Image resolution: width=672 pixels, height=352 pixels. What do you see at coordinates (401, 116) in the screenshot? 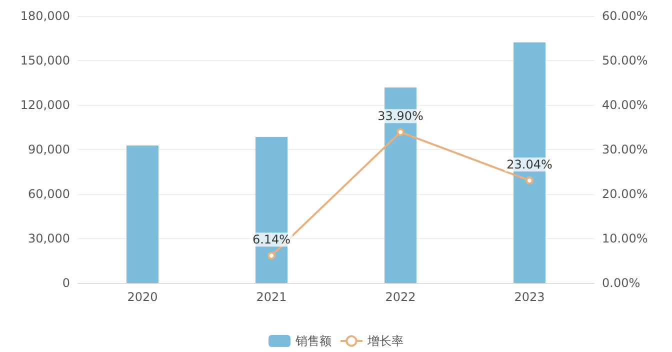
I see `data-label: 33.90%` at bounding box center [401, 116].